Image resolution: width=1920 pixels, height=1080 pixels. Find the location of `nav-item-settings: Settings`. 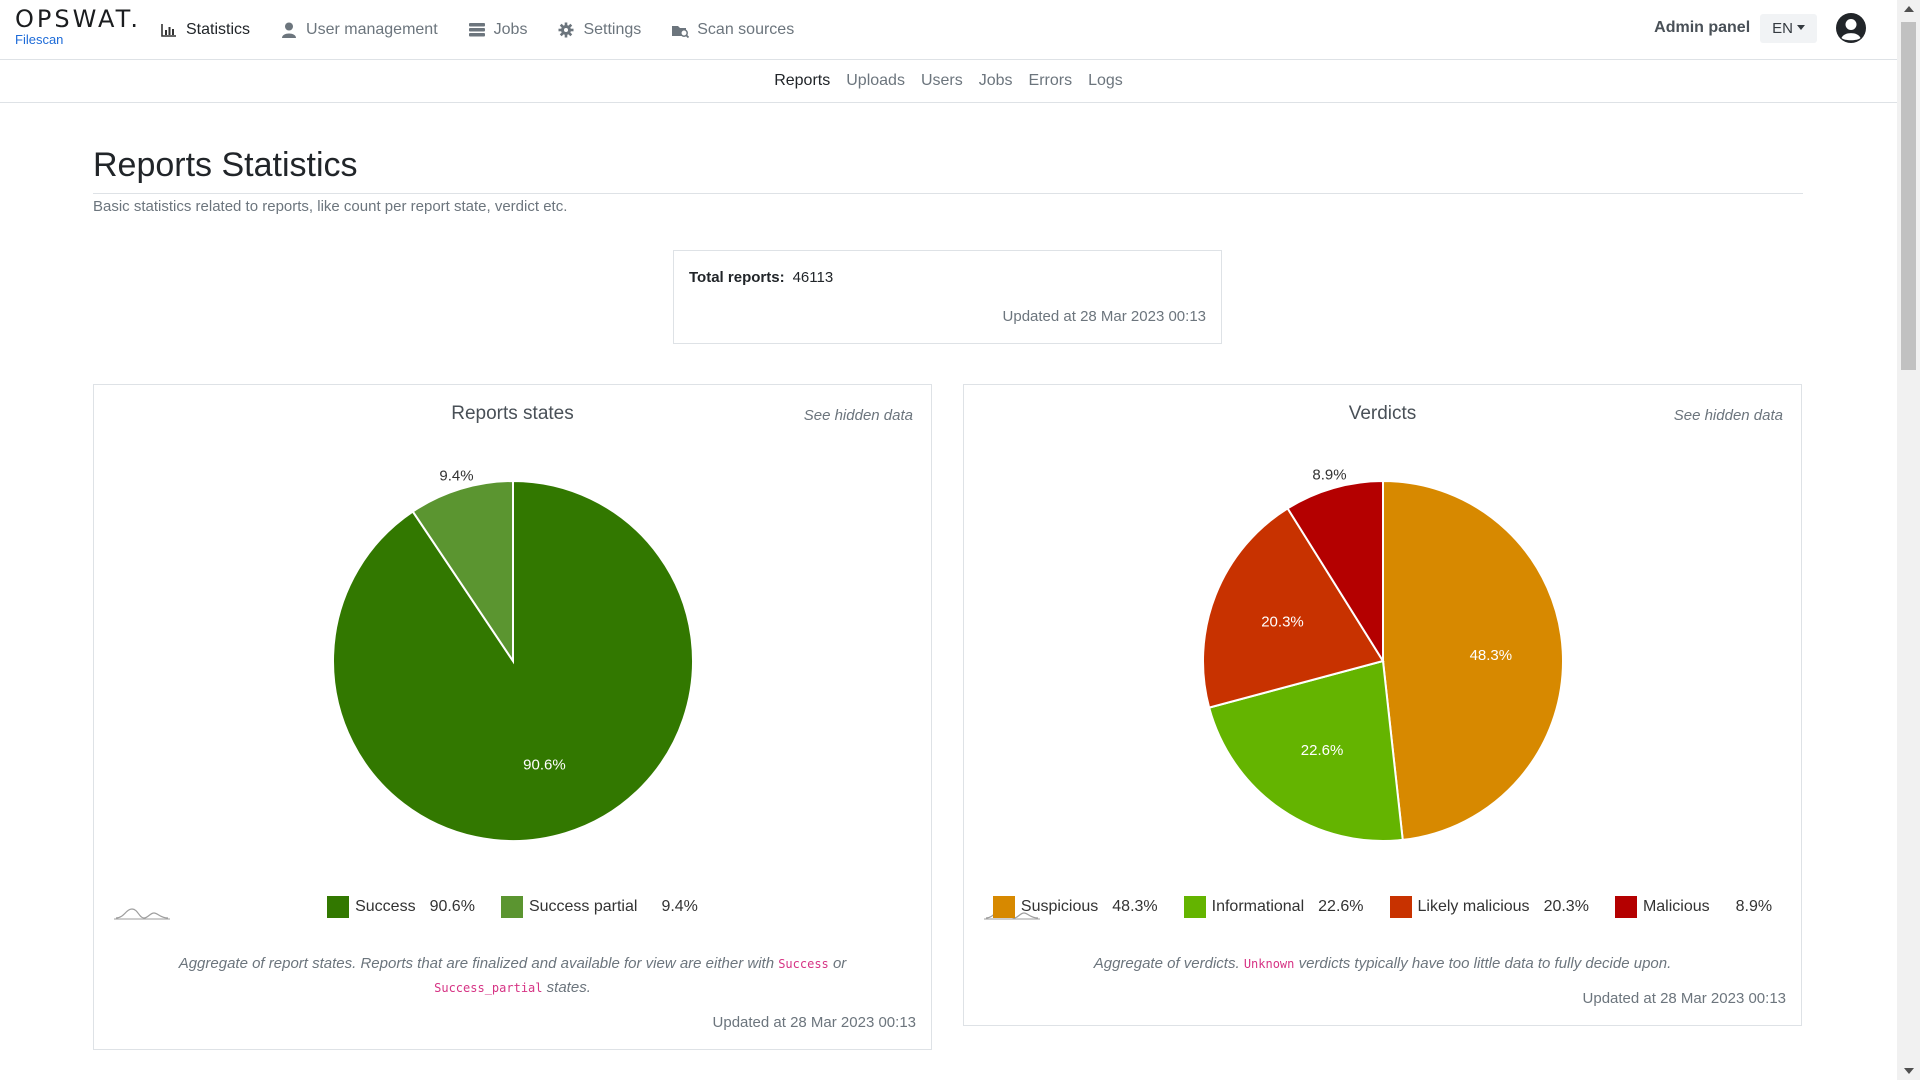

nav-item-settings: Settings is located at coordinates (599, 30).